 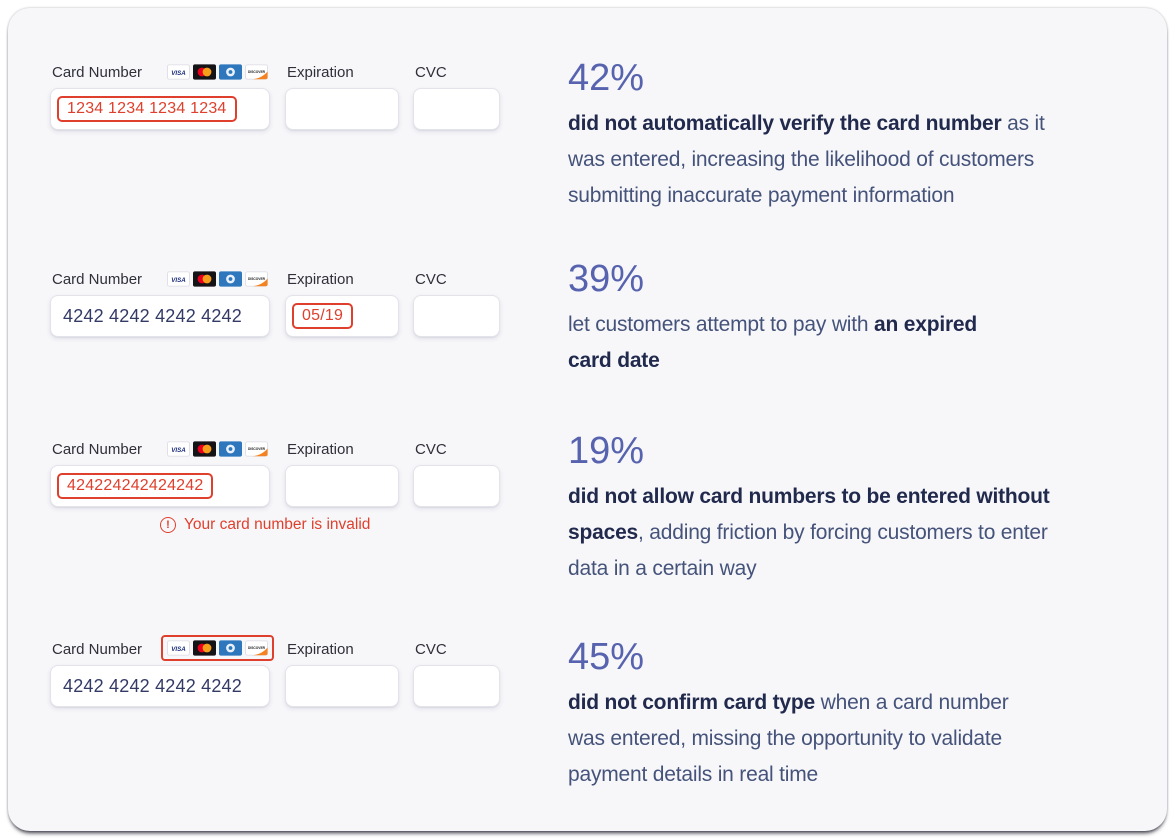 I want to click on stat-description-line: card date, so click(x=614, y=360).